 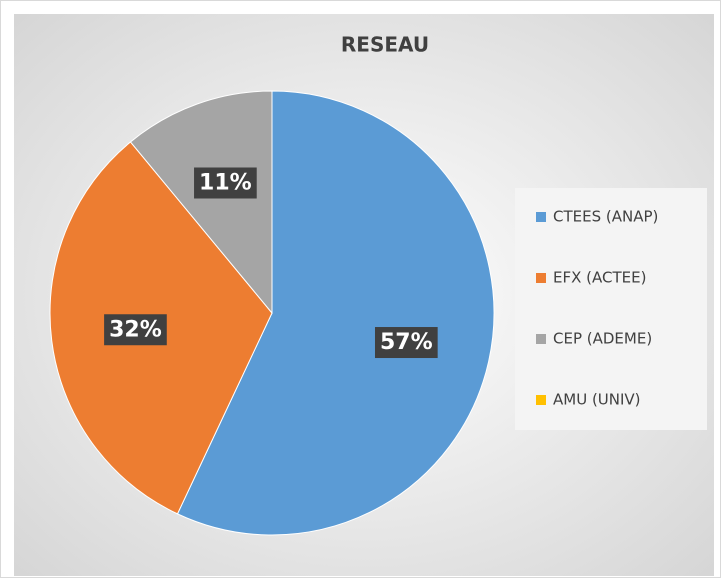 I want to click on legend, so click(x=611, y=309).